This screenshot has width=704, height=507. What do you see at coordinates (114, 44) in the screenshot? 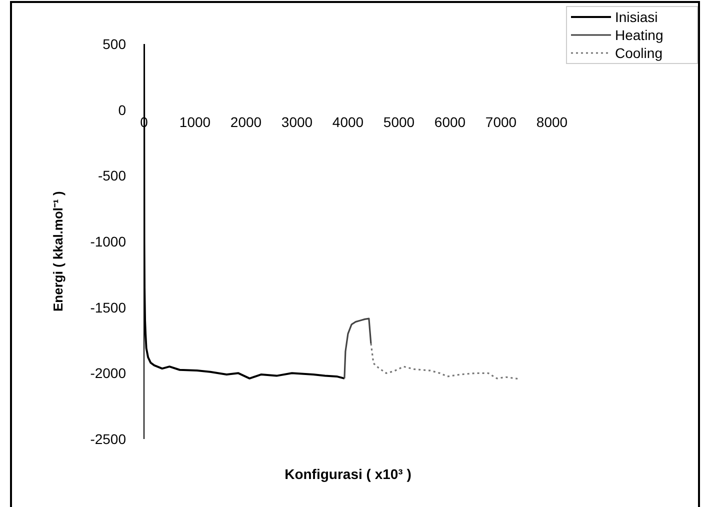
I see `y-tick-label: 500` at bounding box center [114, 44].